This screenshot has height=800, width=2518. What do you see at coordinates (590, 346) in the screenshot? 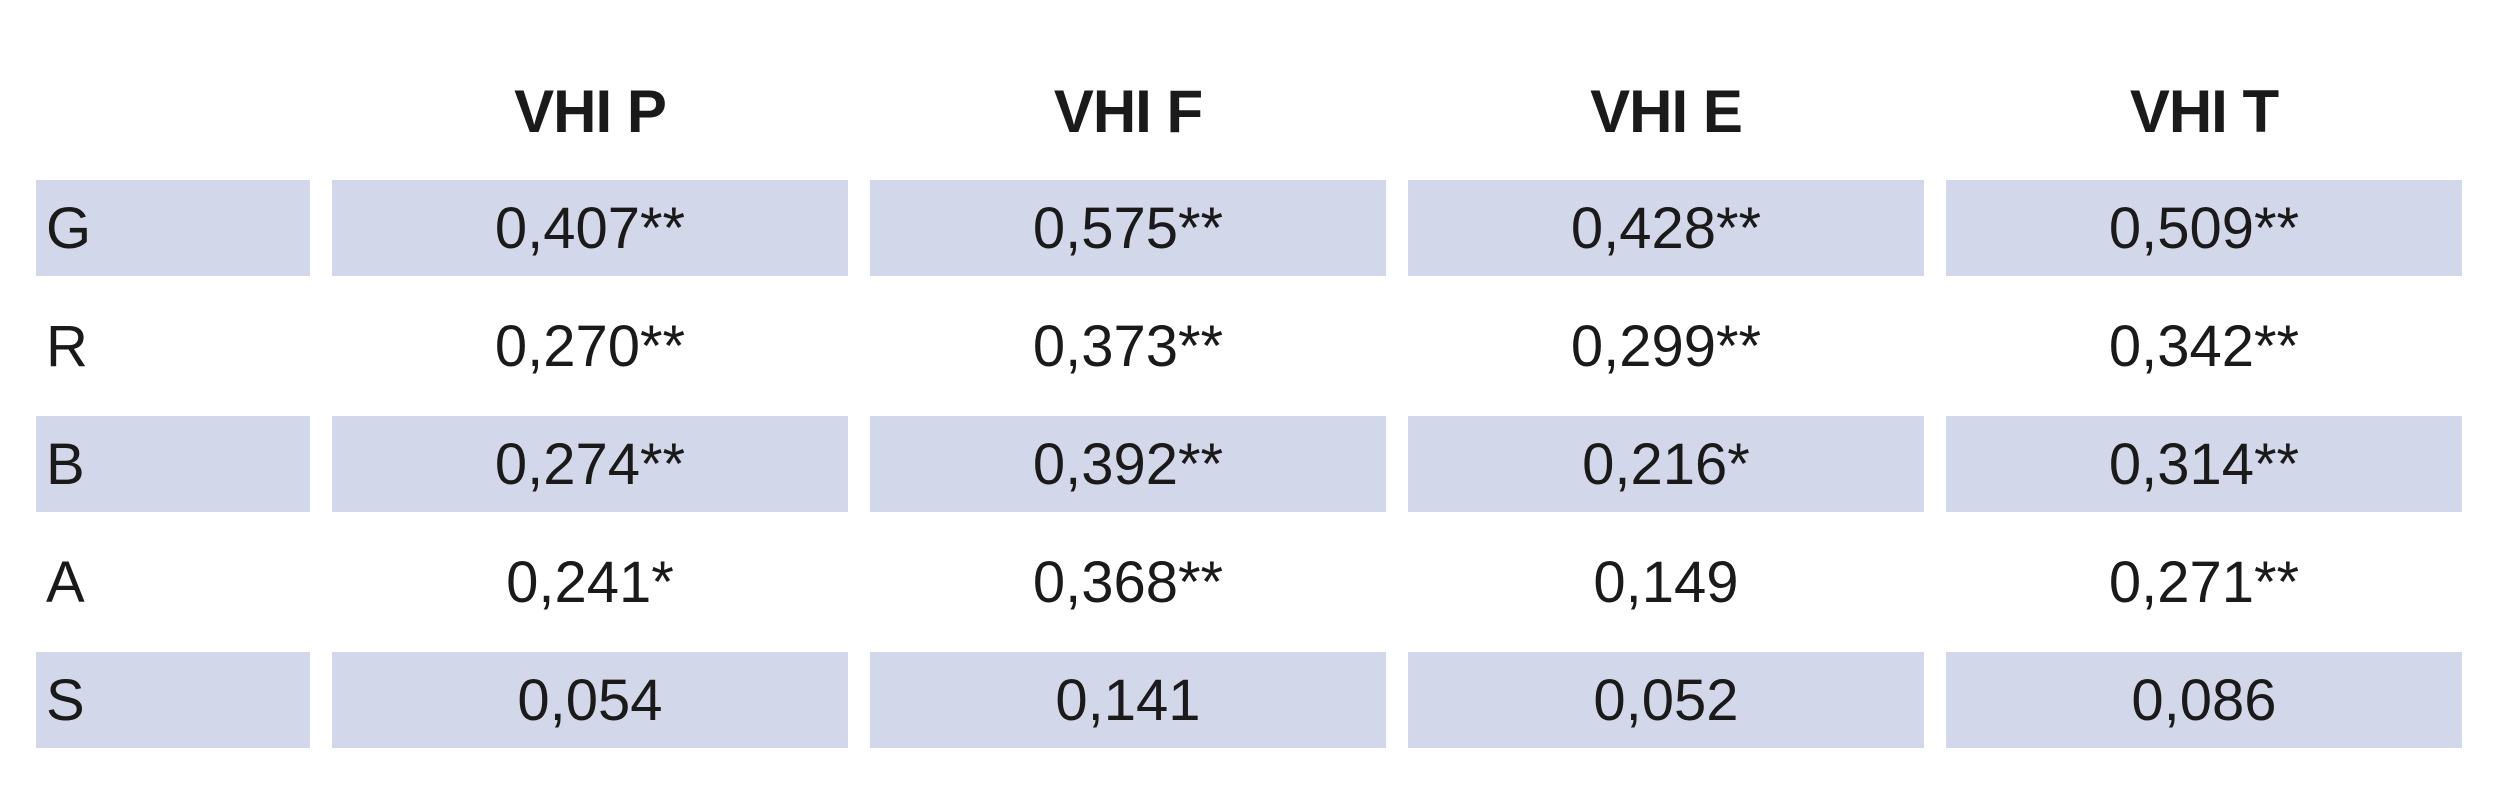
I see `table-cell: 0,270**` at bounding box center [590, 346].